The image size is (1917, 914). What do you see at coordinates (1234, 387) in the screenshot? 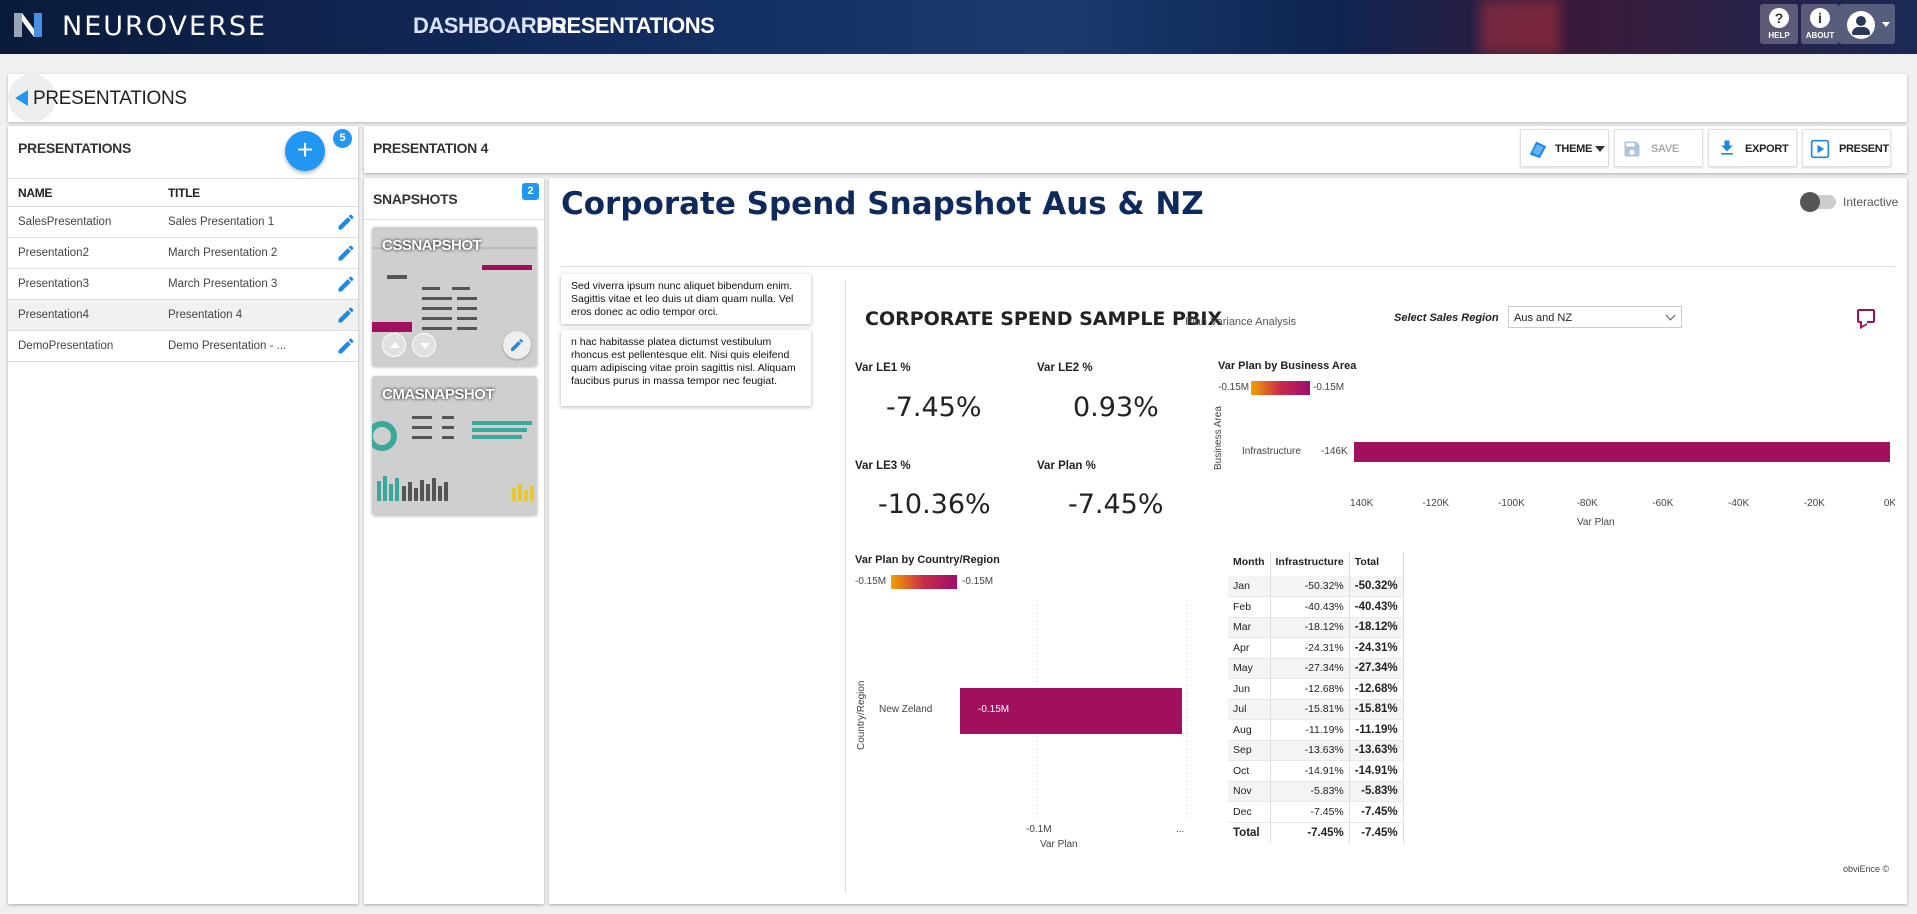
I see `legend-min-label: -0.15M` at bounding box center [1234, 387].